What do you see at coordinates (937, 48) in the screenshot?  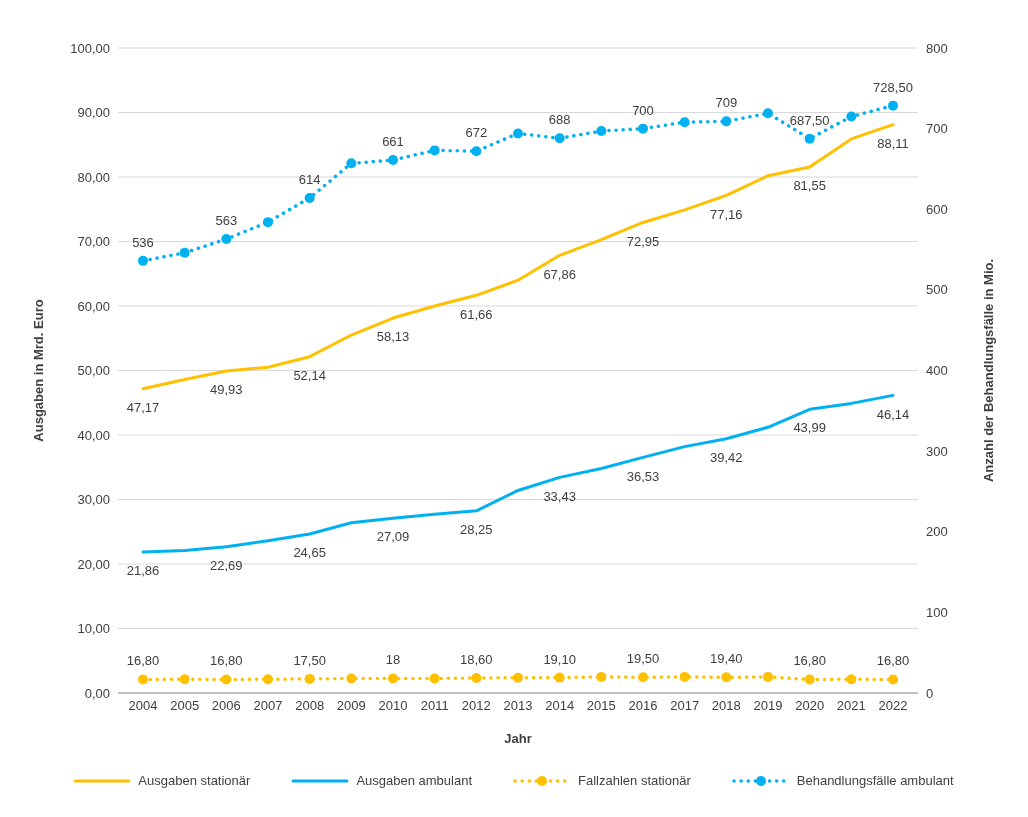 I see `y2-tick-label: 800` at bounding box center [937, 48].